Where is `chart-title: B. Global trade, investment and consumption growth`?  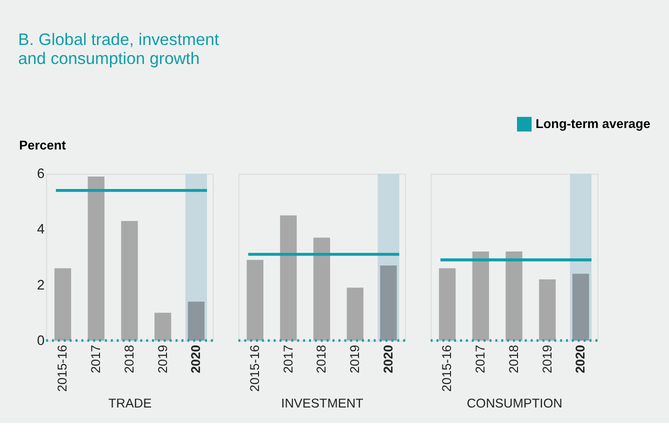 chart-title: B. Global trade, investment and consumption growth is located at coordinates (119, 49).